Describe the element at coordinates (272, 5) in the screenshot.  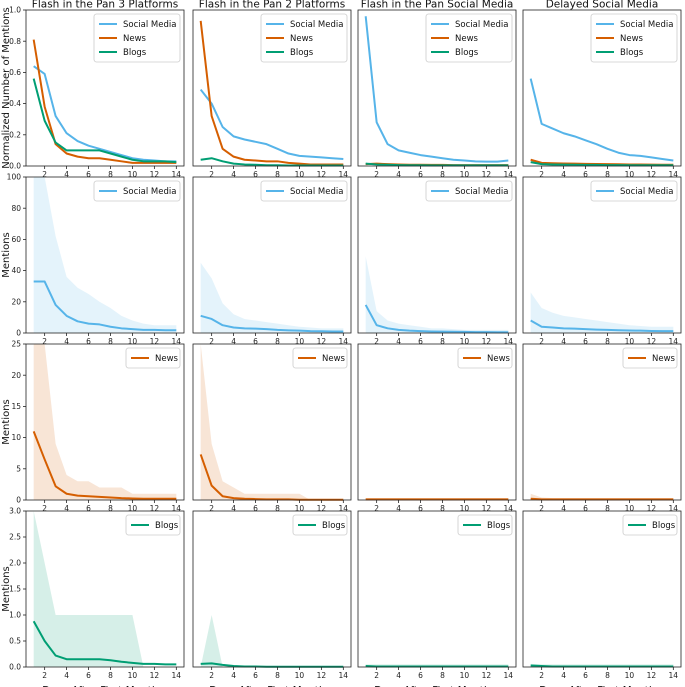
I see `subplot-title: Flash in the Pan 2 Platforms` at that location.